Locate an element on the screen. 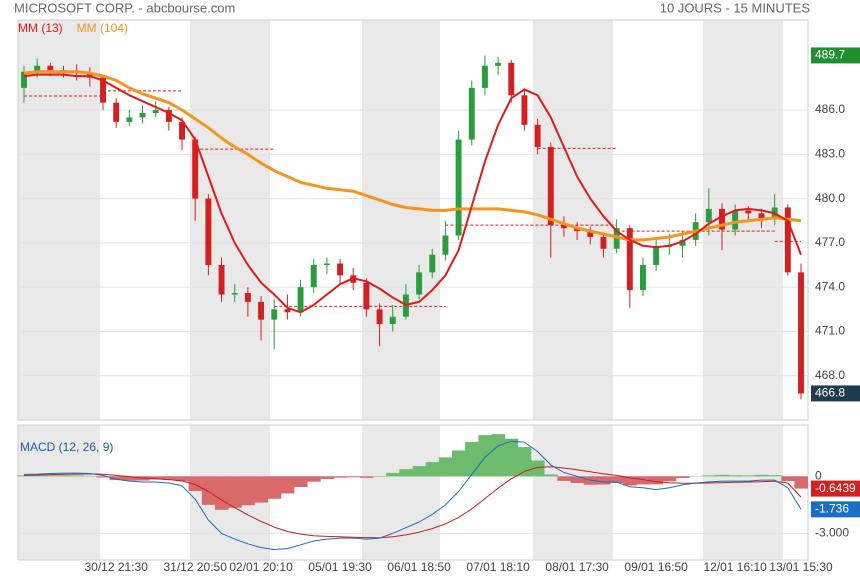 This screenshot has width=860, height=580. y-tick-label: 471.0 is located at coordinates (830, 331).